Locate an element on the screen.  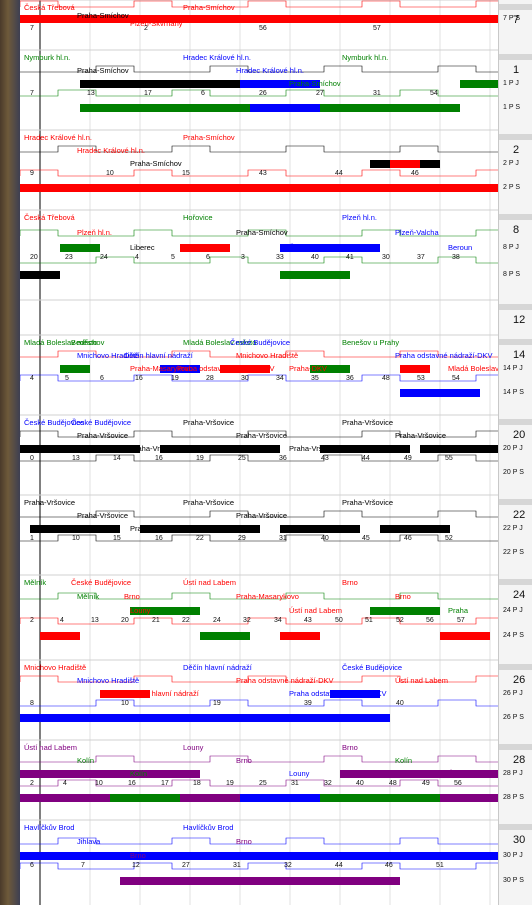
station-label: Česká Třebová is located at coordinates (50, 217).